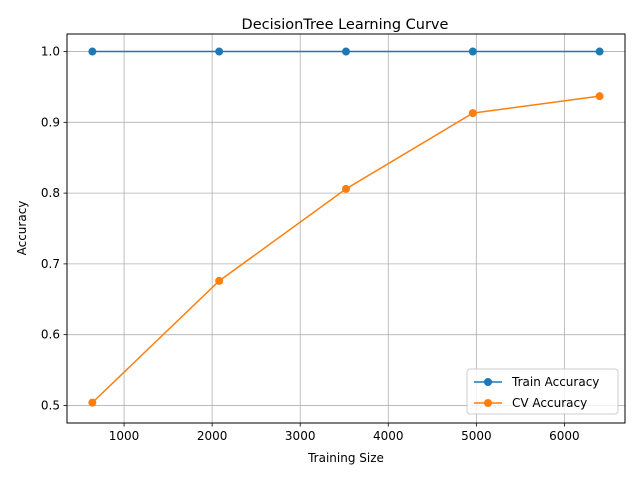  What do you see at coordinates (22, 228) in the screenshot?
I see `y-axis-label: Accuracy` at bounding box center [22, 228].